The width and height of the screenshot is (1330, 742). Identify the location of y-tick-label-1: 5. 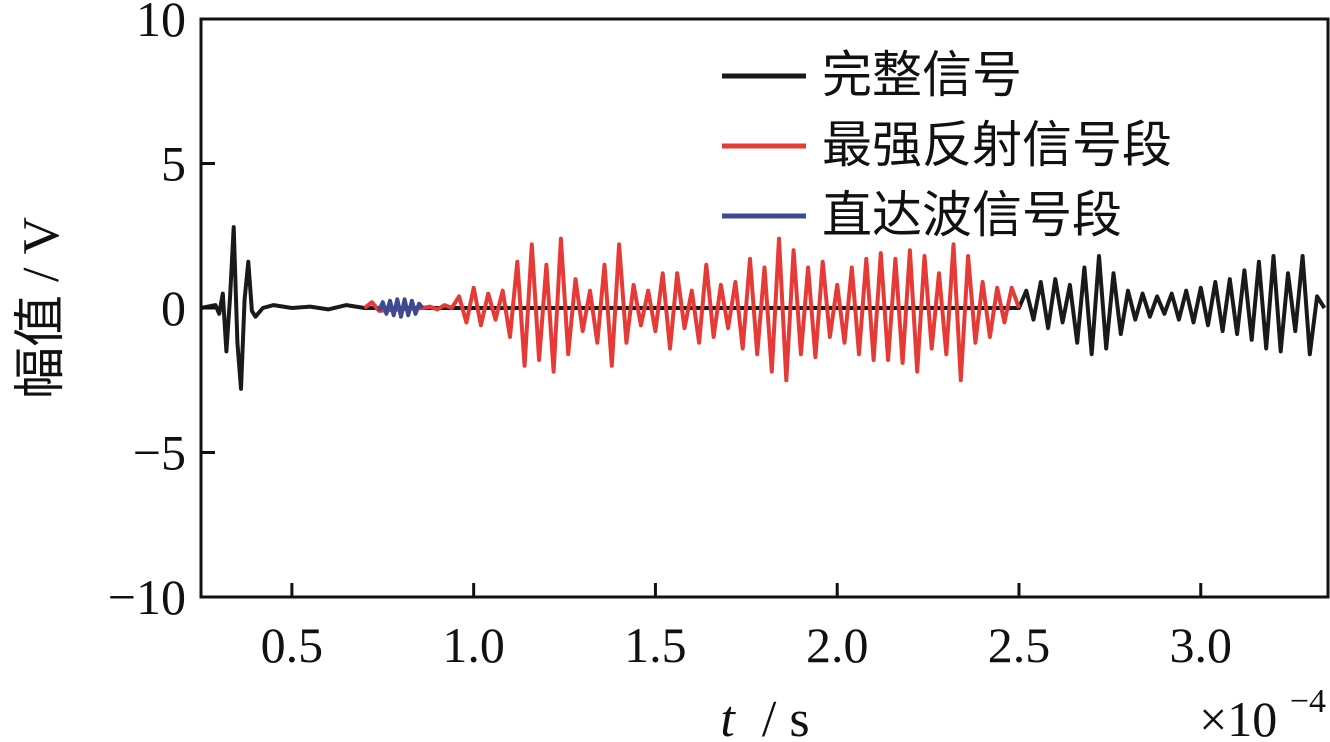
(173, 164).